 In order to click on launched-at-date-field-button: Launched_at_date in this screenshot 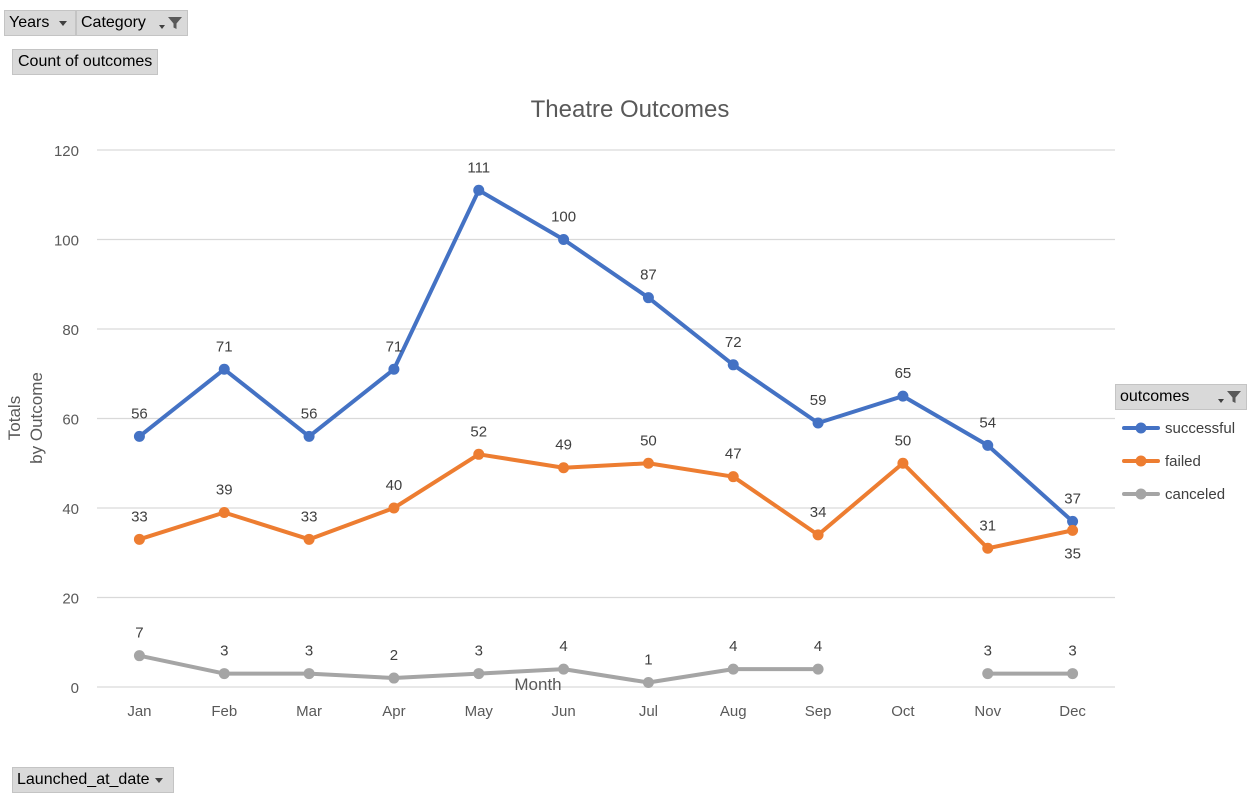, I will do `click(93, 780)`.